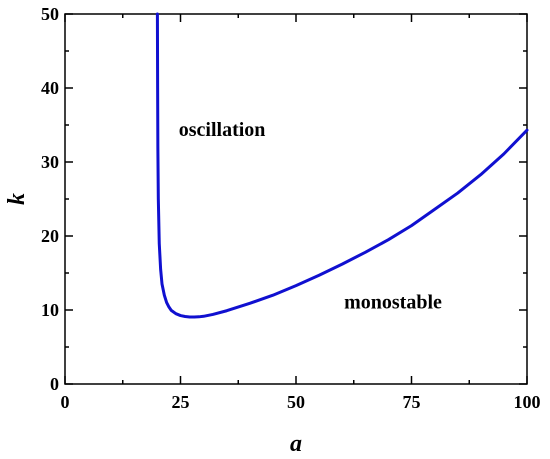 The height and width of the screenshot is (459, 550). What do you see at coordinates (412, 402) in the screenshot?
I see `x-tick-label: 75` at bounding box center [412, 402].